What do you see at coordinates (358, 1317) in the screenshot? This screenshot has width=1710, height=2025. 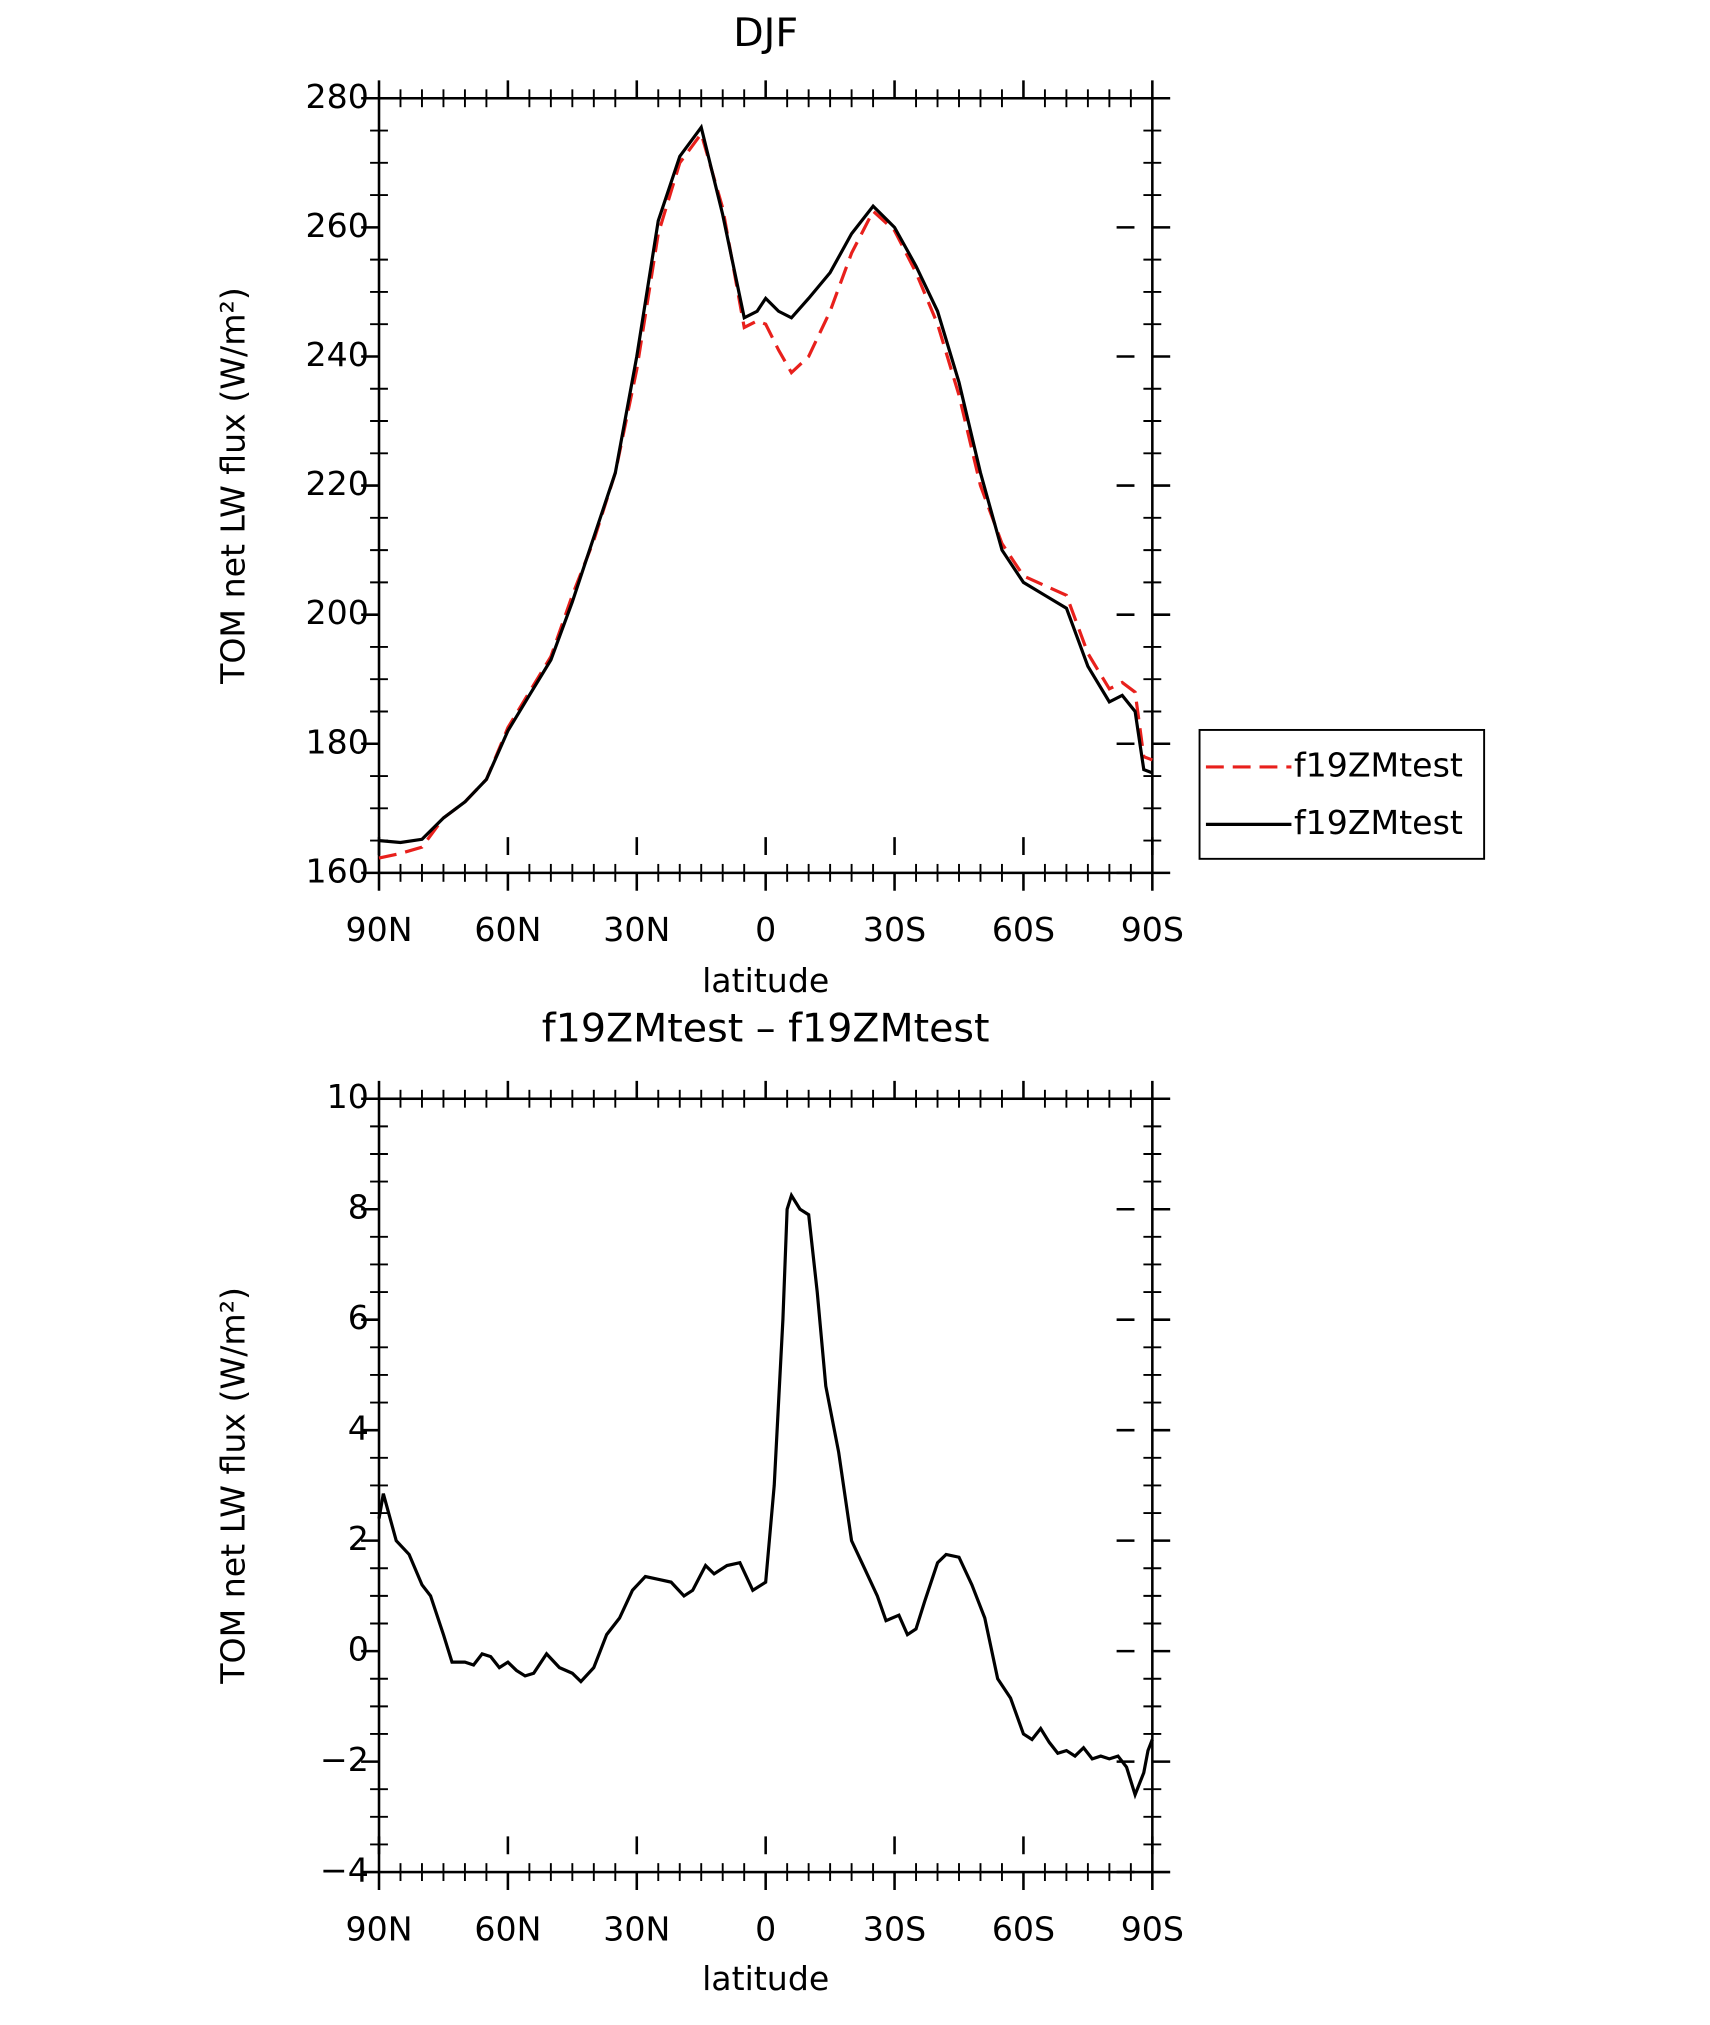 I see `y-tick-label: 6` at bounding box center [358, 1317].